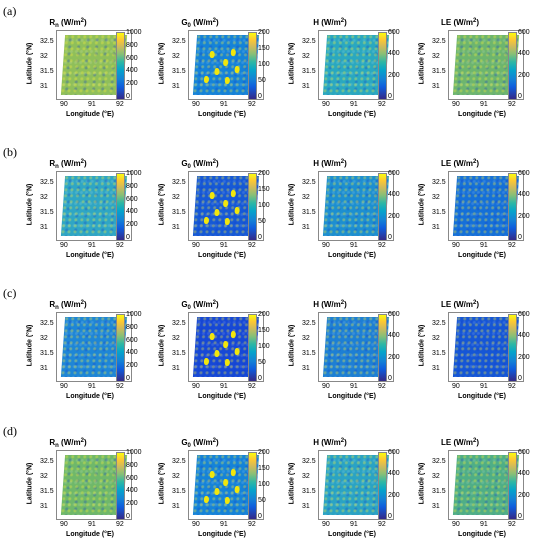 This screenshot has width=534, height=552. Describe the element at coordinates (52, 304) in the screenshot. I see `title-main: R` at that location.